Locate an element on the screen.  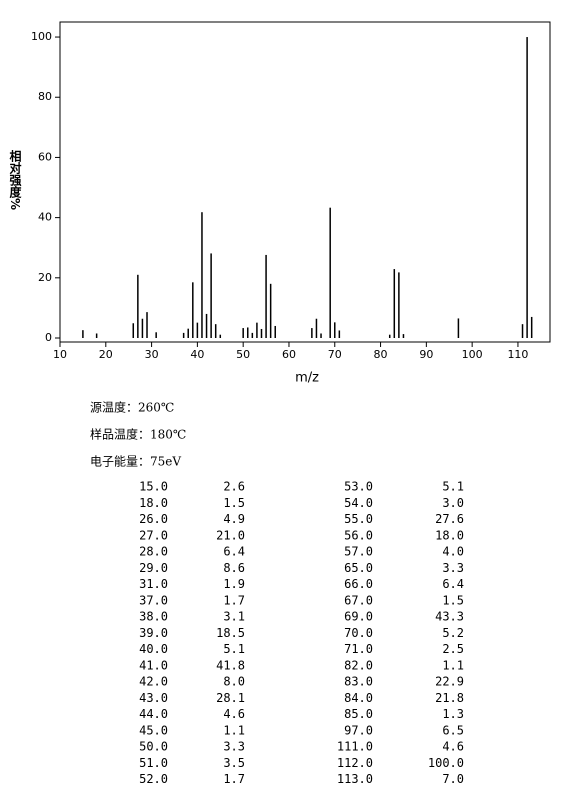
table-intensity: 7.0 is located at coordinates (453, 779).